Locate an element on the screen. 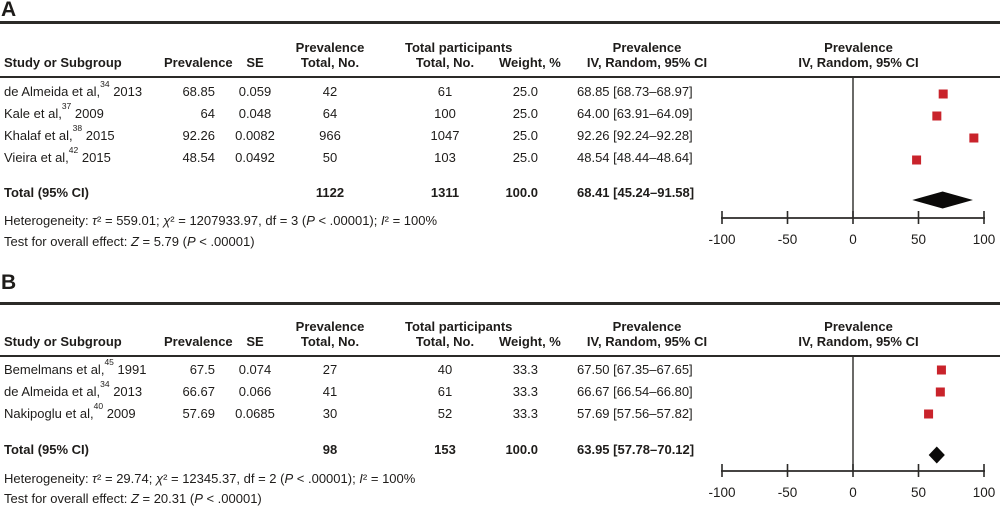 This screenshot has width=1000, height=510. panel-a-label: A is located at coordinates (9, 10).